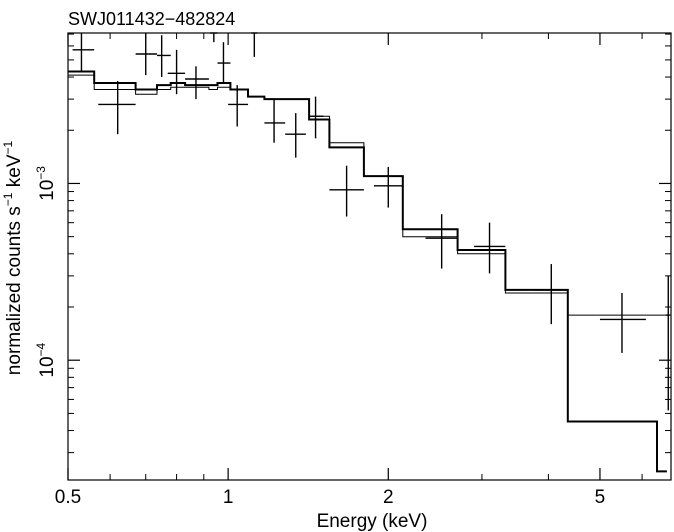 This screenshot has height=532, width=674. Describe the element at coordinates (14, 290) in the screenshot. I see `y-axis-label-main: normalized counts s` at that location.